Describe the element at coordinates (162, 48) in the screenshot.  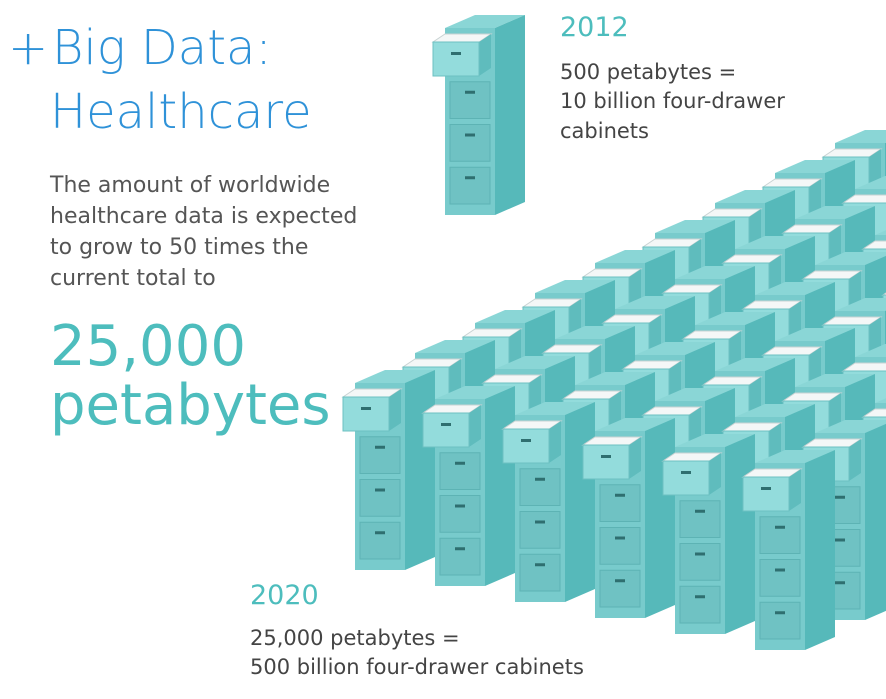
I see `title-line: Big Data:` at that location.